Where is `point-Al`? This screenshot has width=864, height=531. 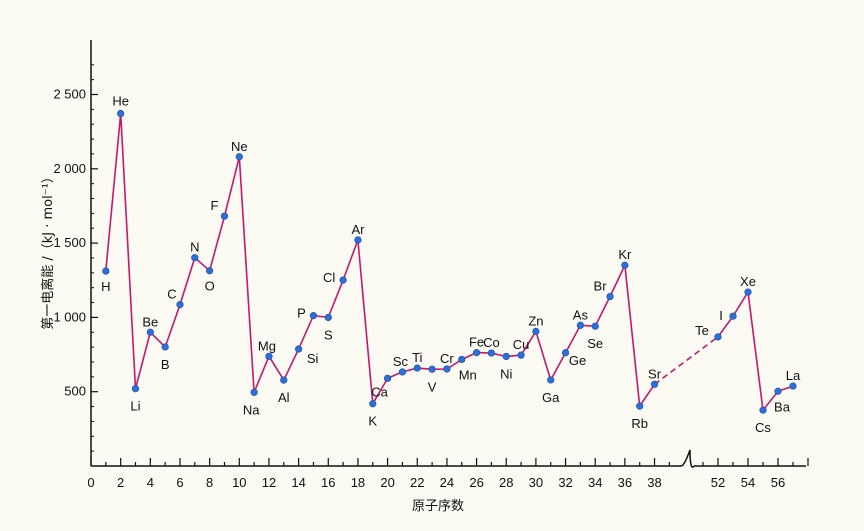 point-Al is located at coordinates (284, 380).